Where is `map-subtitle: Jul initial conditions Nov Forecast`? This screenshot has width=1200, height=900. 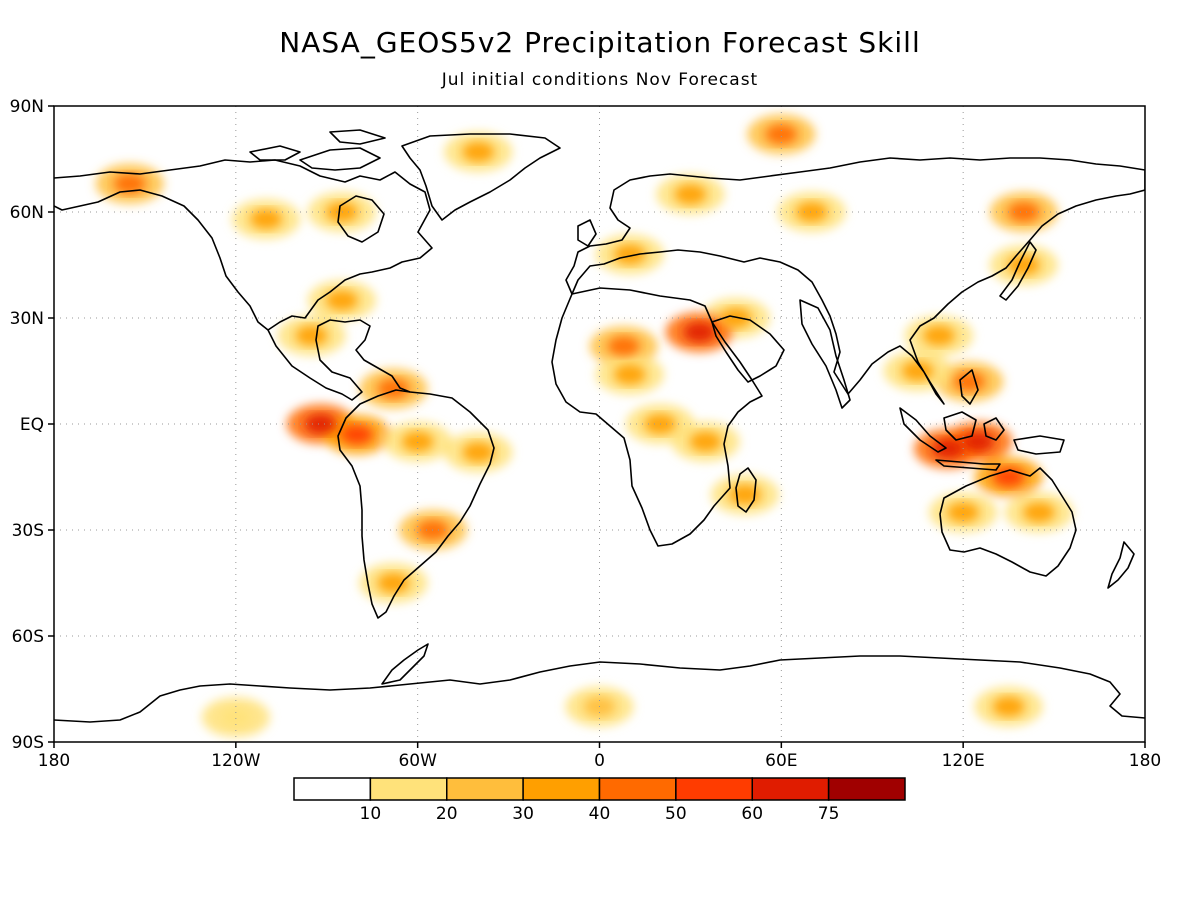
map-subtitle: Jul initial conditions Nov Forecast is located at coordinates (600, 80).